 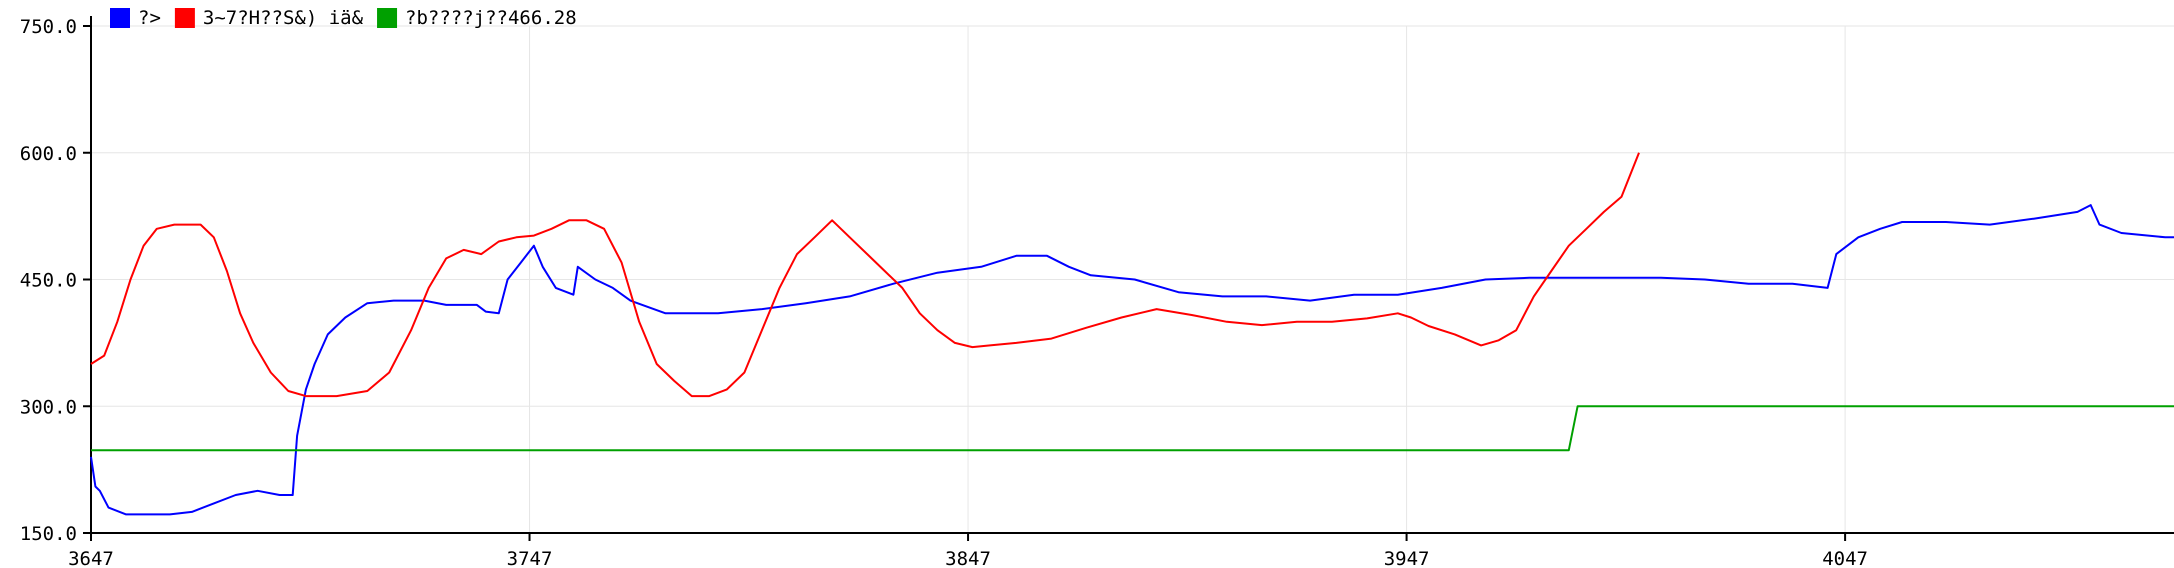 I want to click on y-tick-label: 300.0, so click(x=48, y=407).